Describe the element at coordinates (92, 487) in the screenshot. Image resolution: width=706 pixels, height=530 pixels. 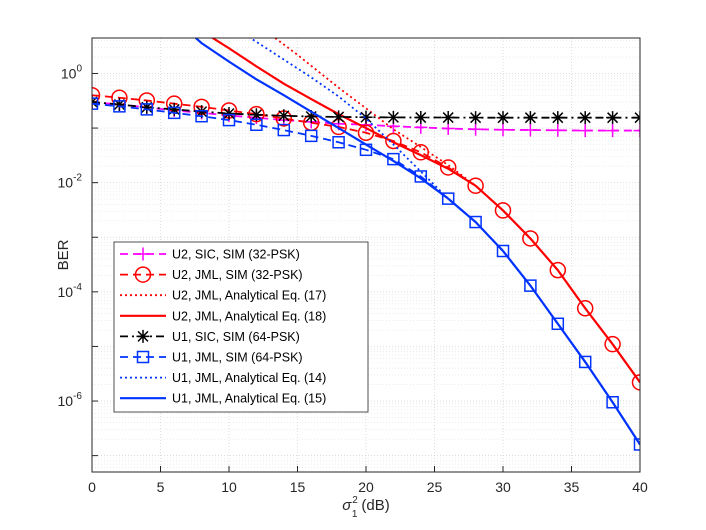
I see `x-tick-label: 0` at that location.